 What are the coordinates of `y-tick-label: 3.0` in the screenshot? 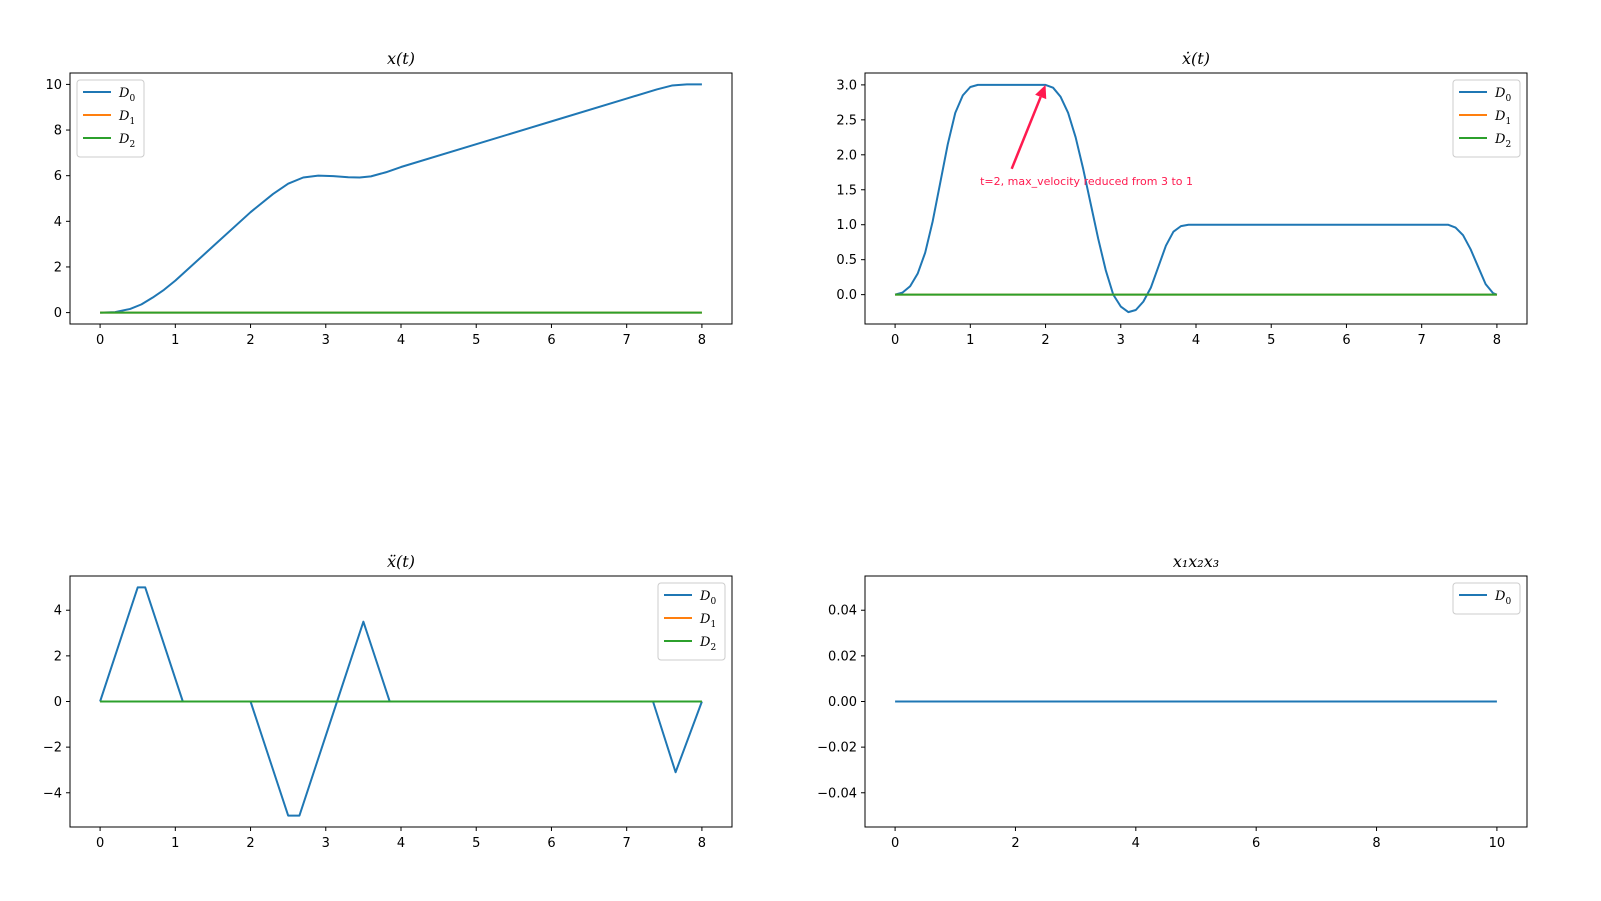 It's located at (846, 85).